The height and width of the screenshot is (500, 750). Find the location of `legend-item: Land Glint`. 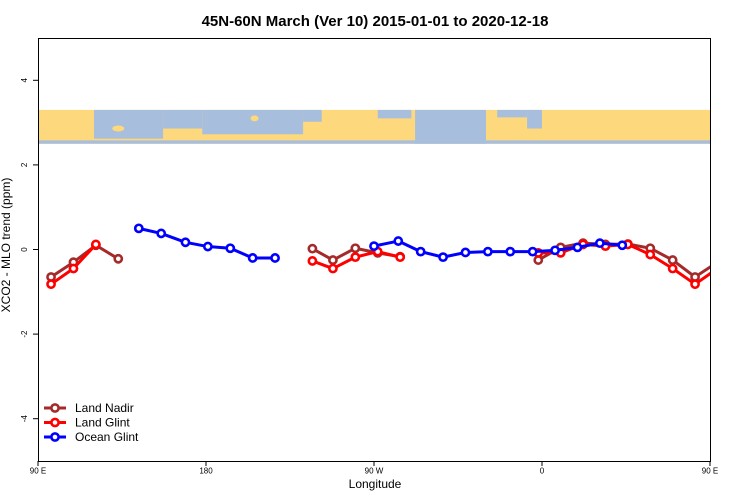

legend-item: Land Glint is located at coordinates (87, 423).